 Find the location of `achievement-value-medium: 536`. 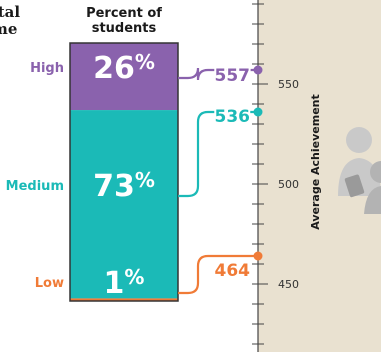

achievement-value-medium: 536 is located at coordinates (233, 117).